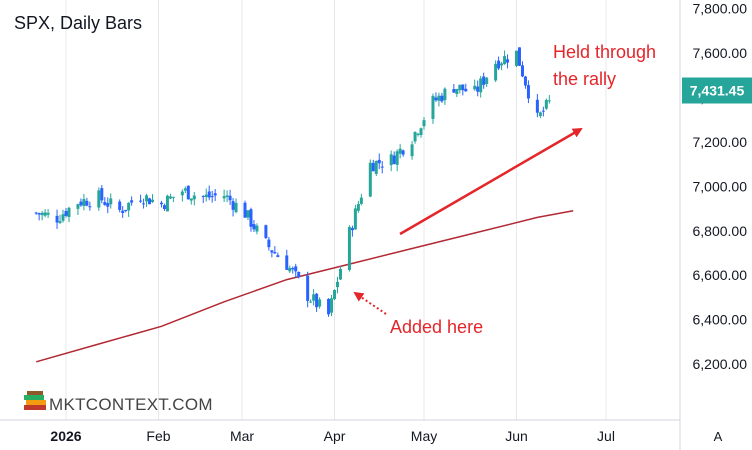 The height and width of the screenshot is (450, 752). I want to click on y-tick-label: 6,200.00, so click(720, 364).